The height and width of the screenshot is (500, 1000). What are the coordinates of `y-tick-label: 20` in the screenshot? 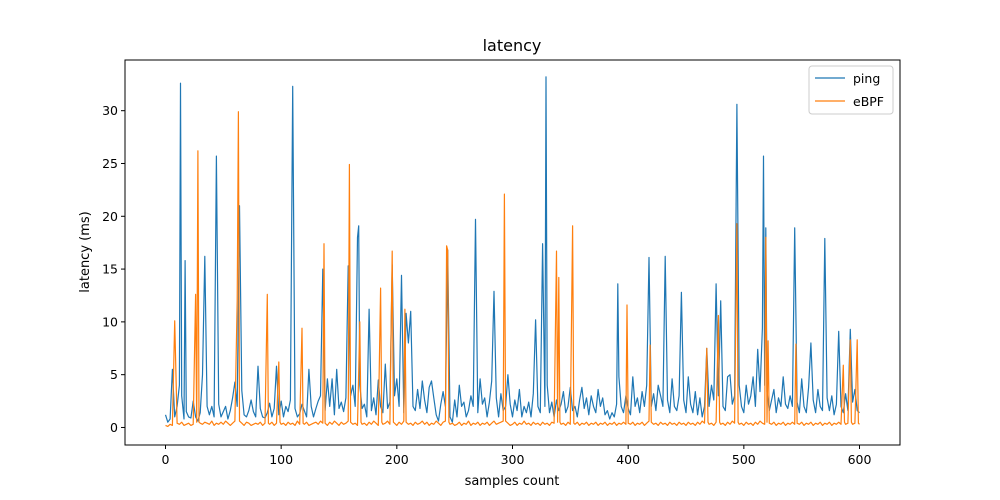 It's located at (110, 216).